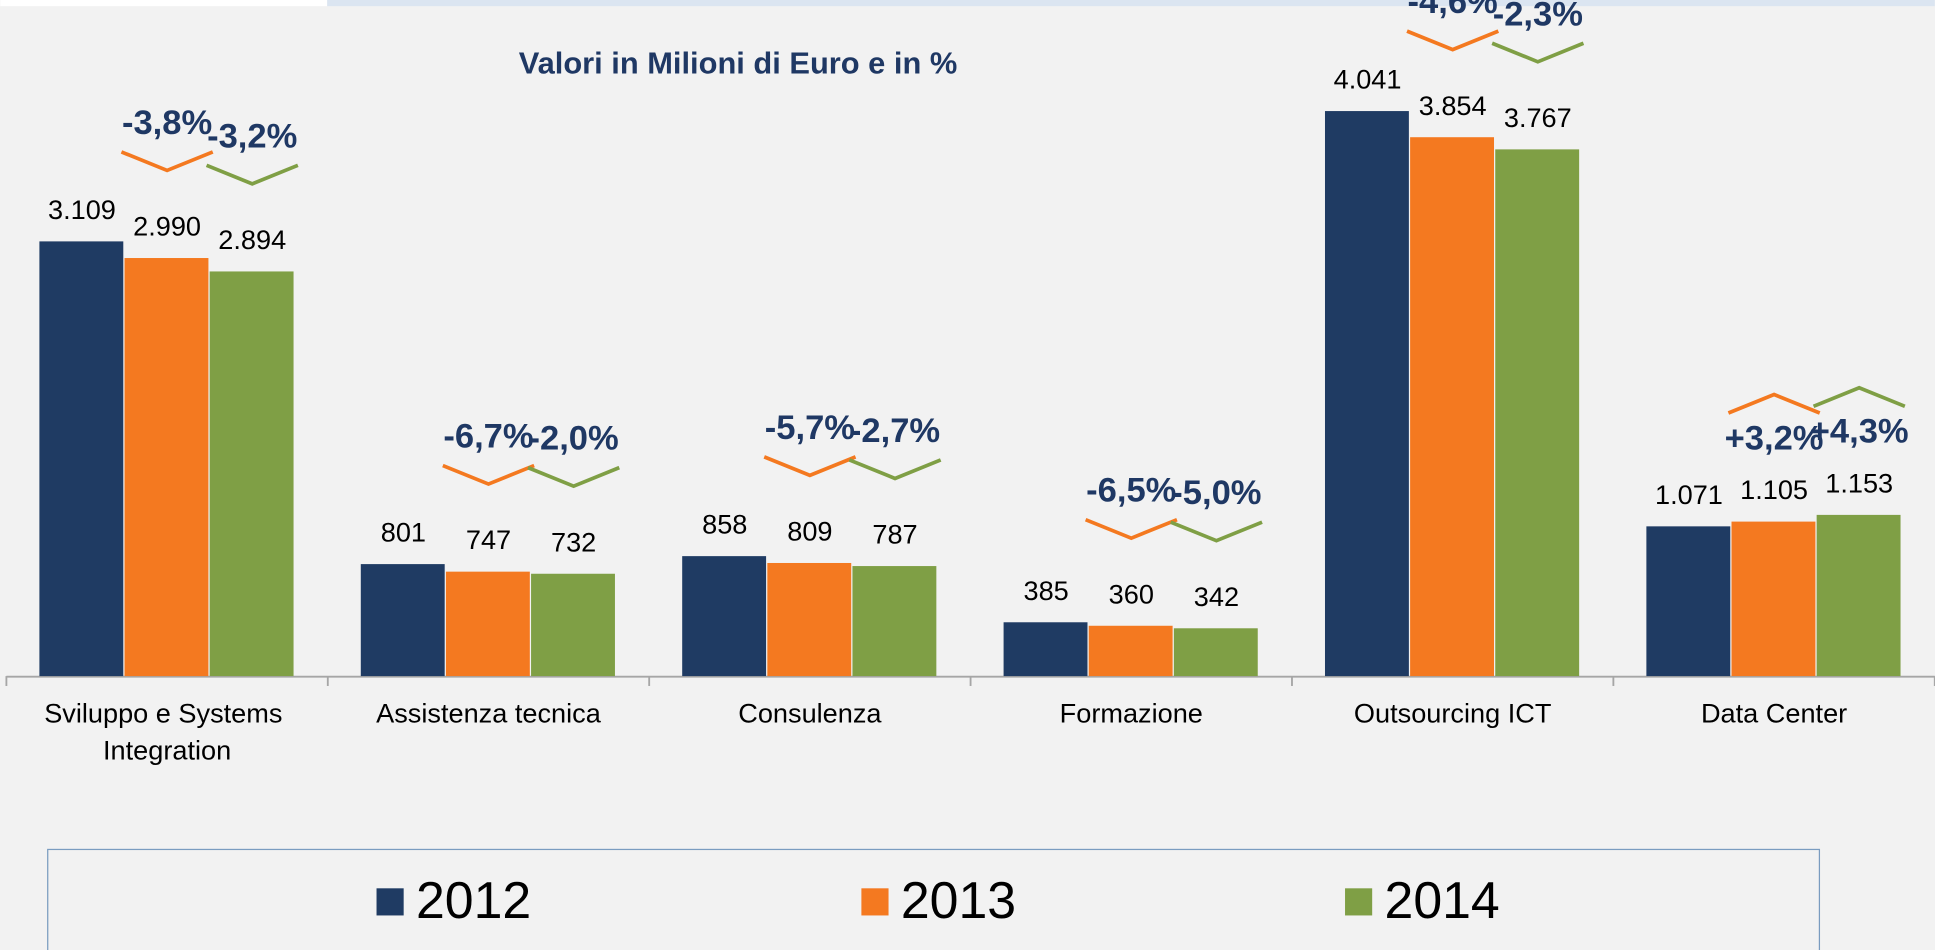  What do you see at coordinates (810, 428) in the screenshot?
I see `change-label: -5,7%` at bounding box center [810, 428].